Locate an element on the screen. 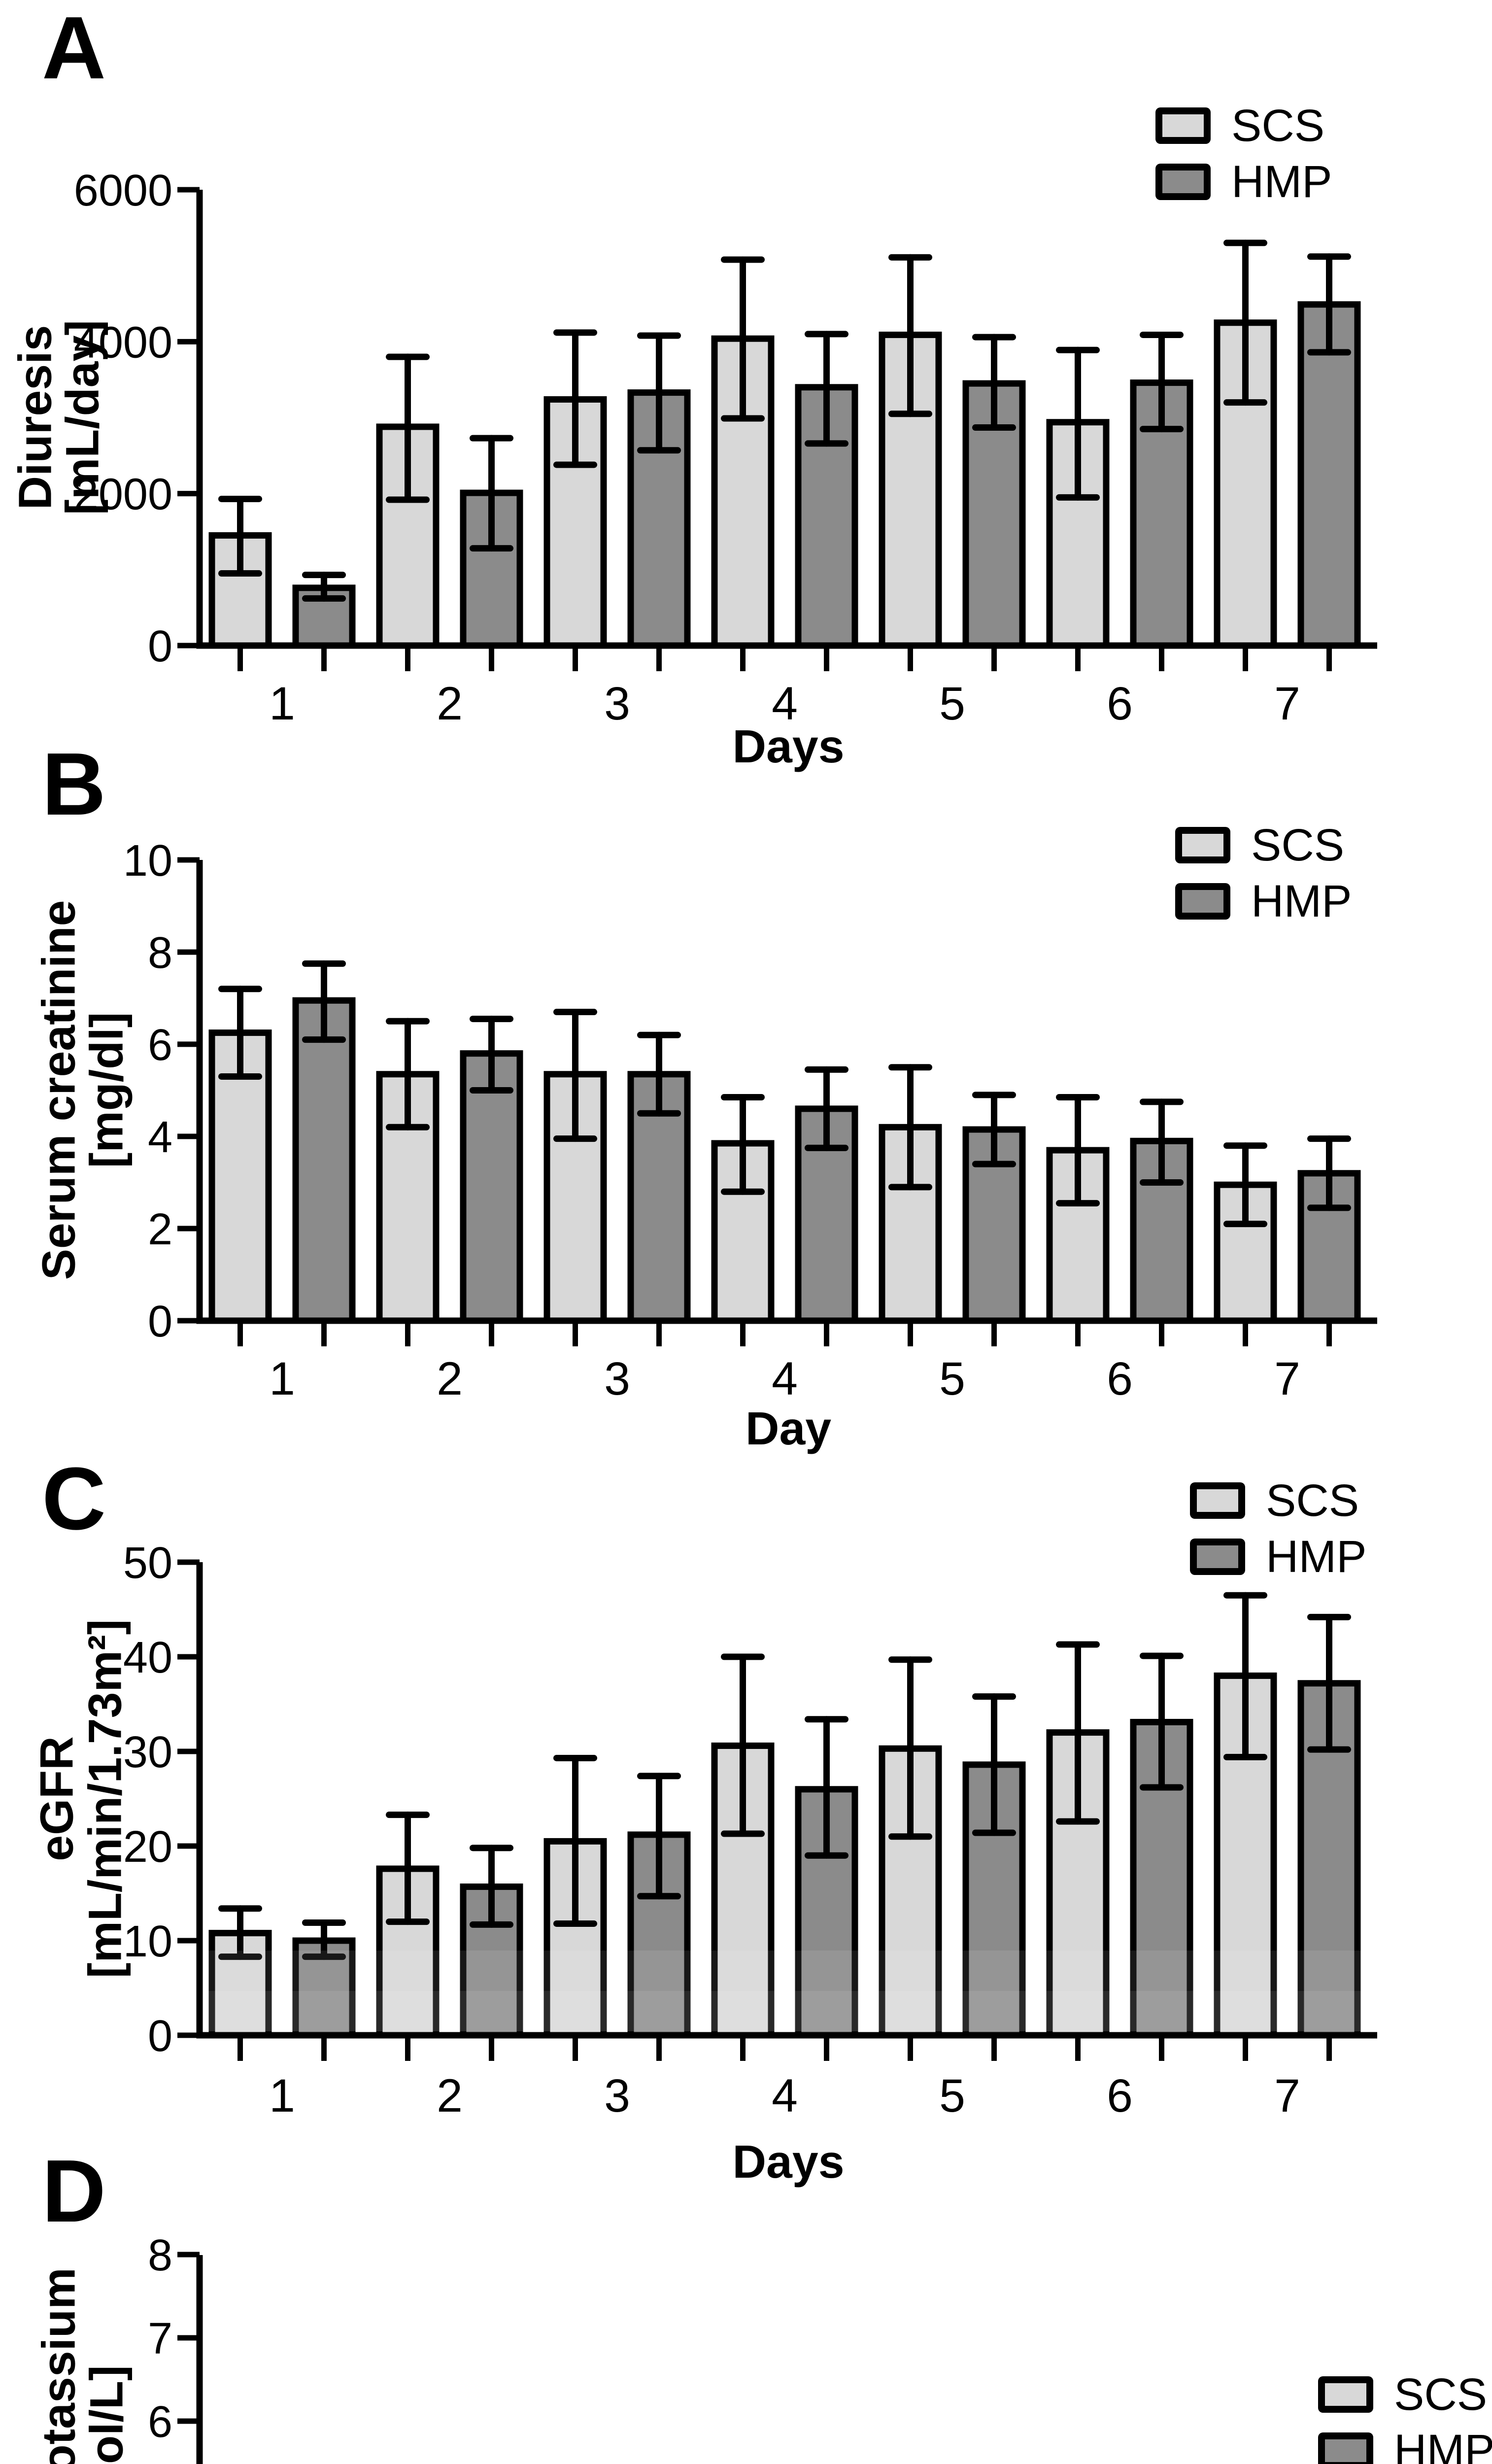  panel-d-letter: D is located at coordinates (74, 2191).